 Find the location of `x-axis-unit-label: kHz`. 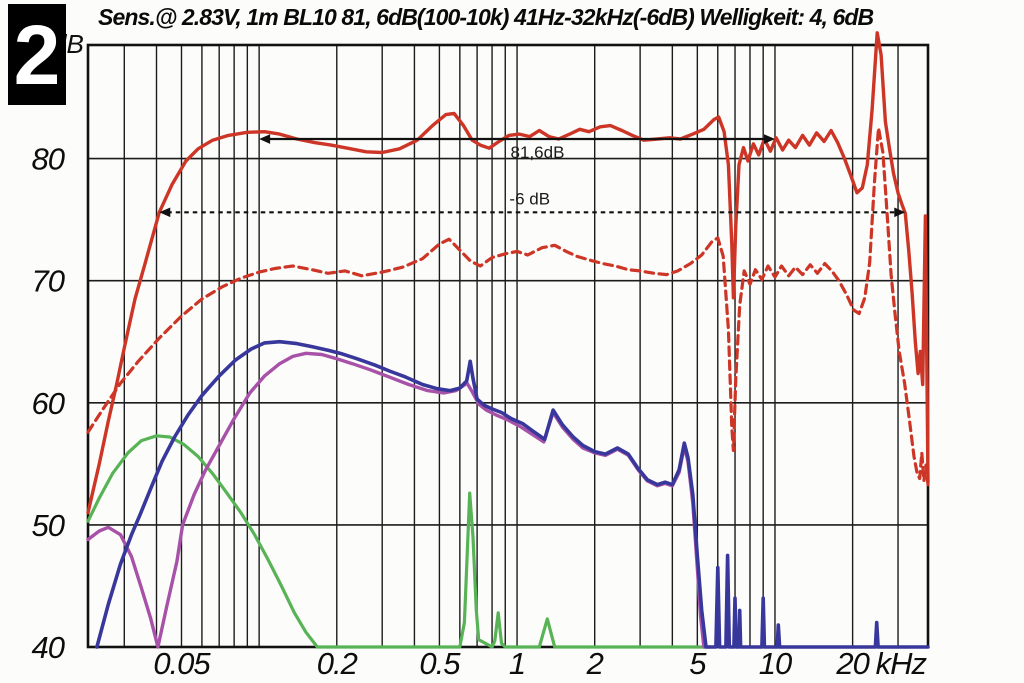

x-axis-unit-label: kHz is located at coordinates (902, 663).